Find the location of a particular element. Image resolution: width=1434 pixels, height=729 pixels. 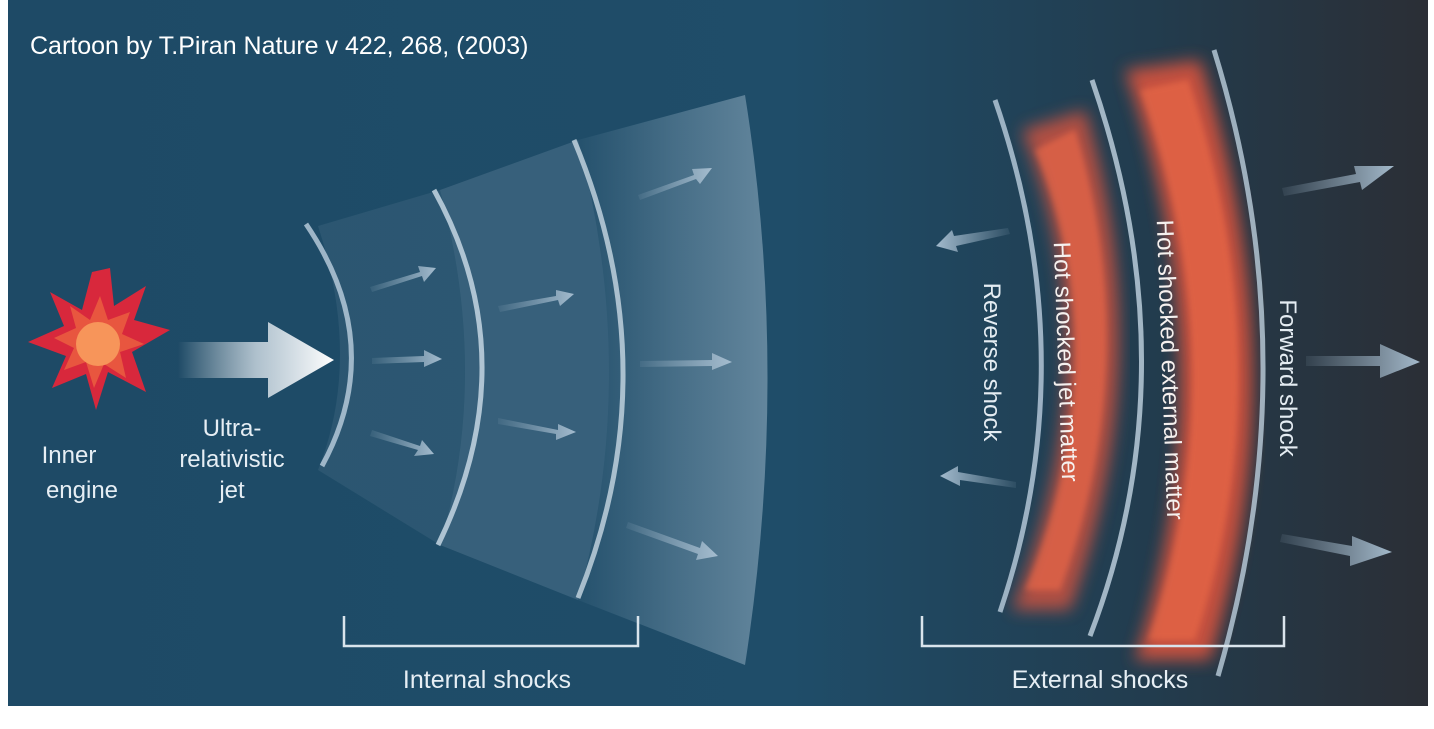

explosion-icon is located at coordinates (99, 339).